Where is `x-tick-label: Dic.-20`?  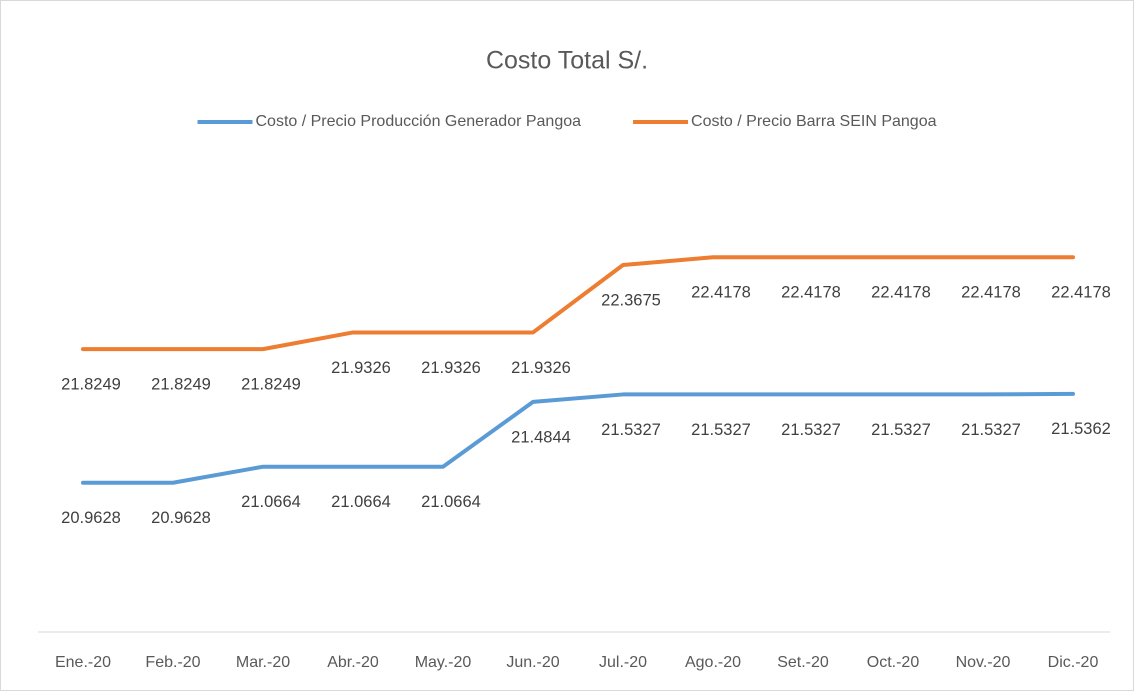
x-tick-label: Dic.-20 is located at coordinates (1073, 662).